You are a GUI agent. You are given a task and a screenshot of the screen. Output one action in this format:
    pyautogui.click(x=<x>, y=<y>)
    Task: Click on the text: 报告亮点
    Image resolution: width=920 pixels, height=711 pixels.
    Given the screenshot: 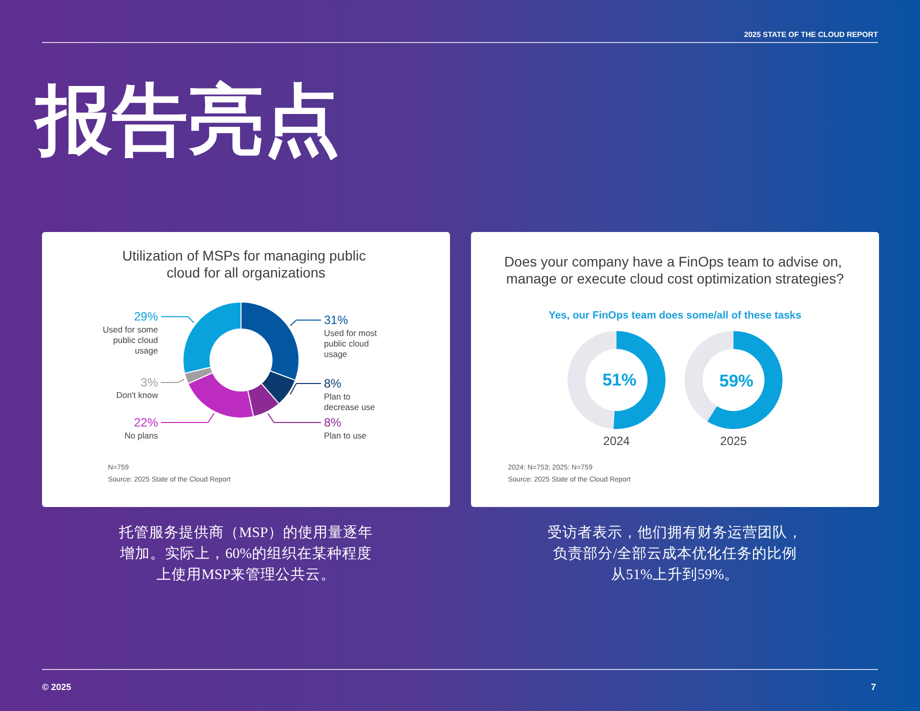 What is the action you would take?
    pyautogui.click(x=188, y=120)
    